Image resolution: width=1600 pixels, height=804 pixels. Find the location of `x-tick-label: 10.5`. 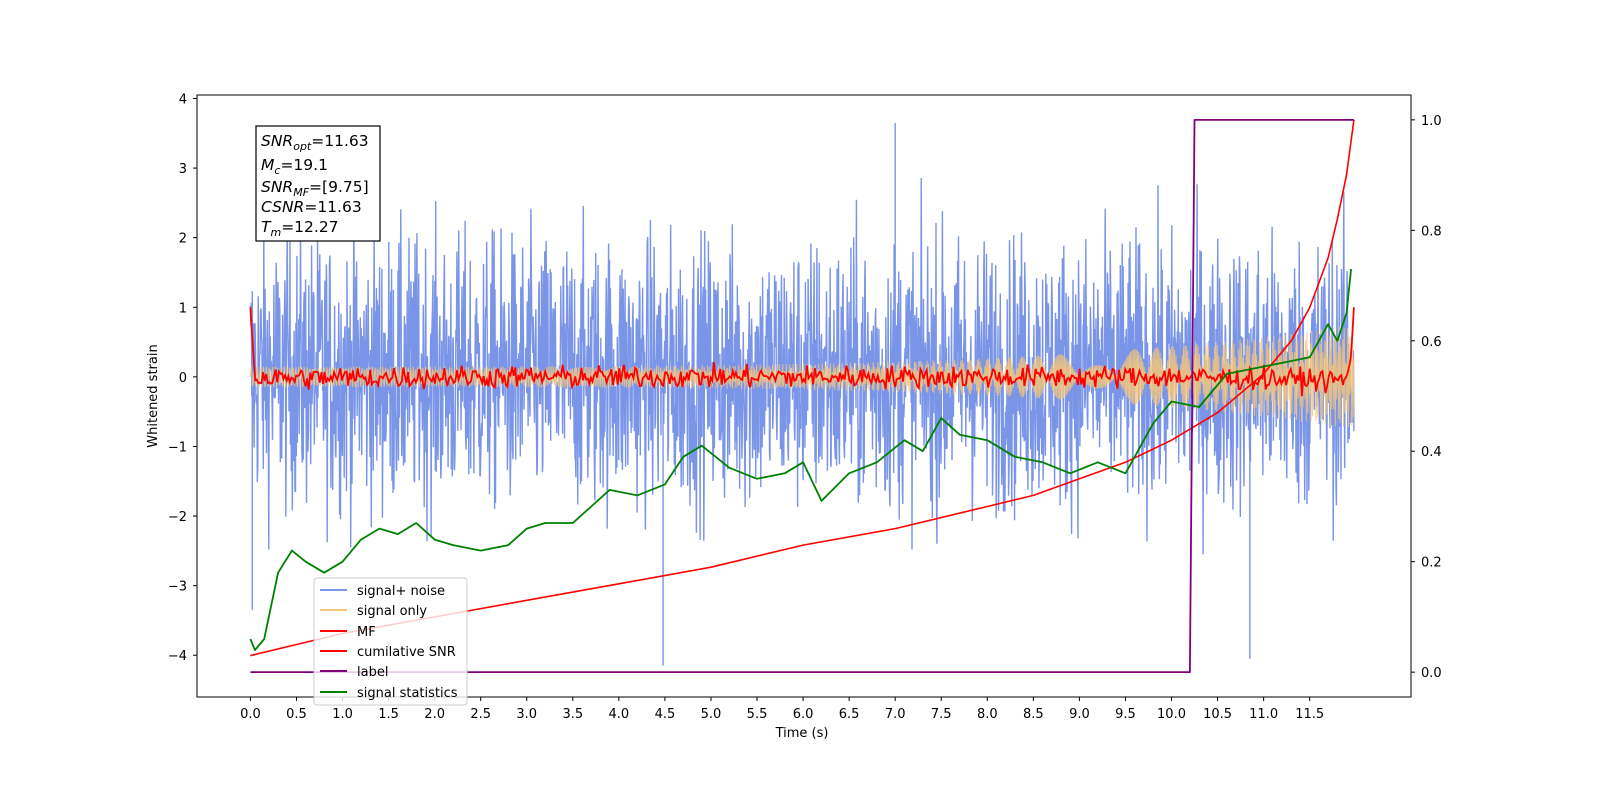

x-tick-label: 10.5 is located at coordinates (1217, 714).